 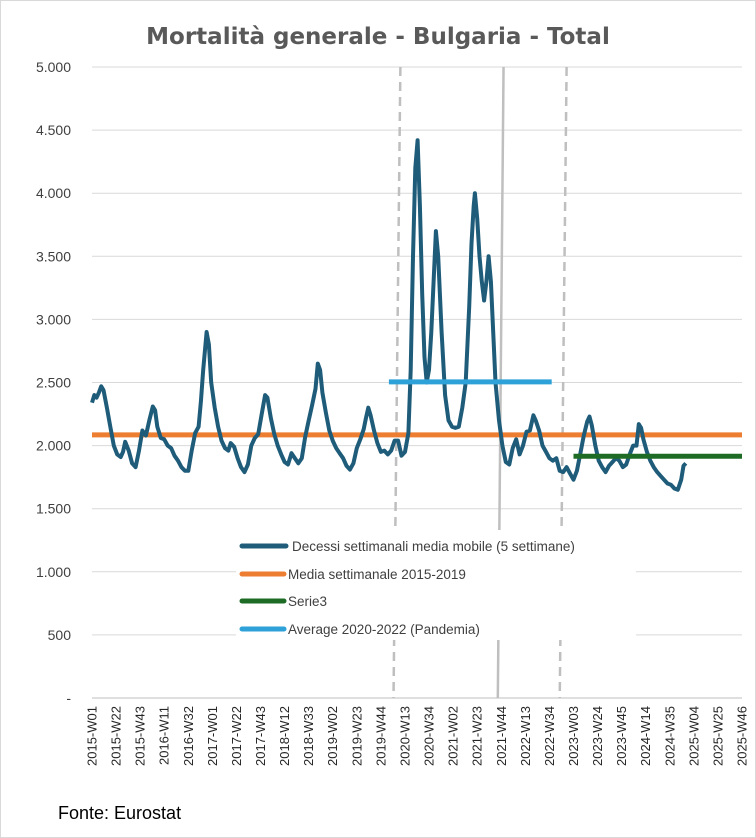 I want to click on x-tick-label: 2017-W43, so click(x=260, y=736).